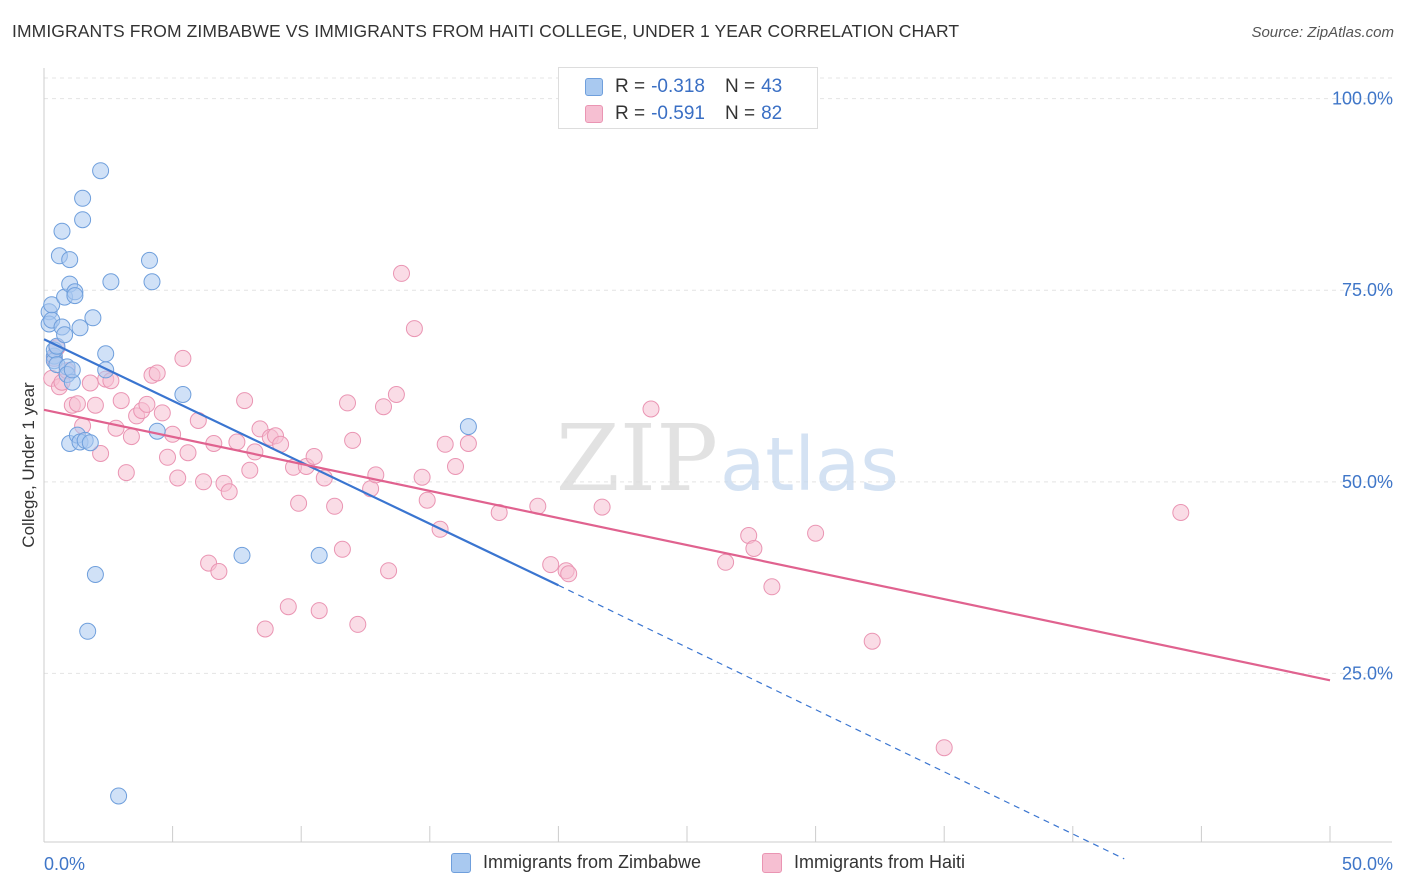 This screenshot has width=1406, height=892. What do you see at coordinates (576, 862) in the screenshot?
I see `legend-item-zimbabwe: Immigrants from Zimbabwe` at bounding box center [576, 862].